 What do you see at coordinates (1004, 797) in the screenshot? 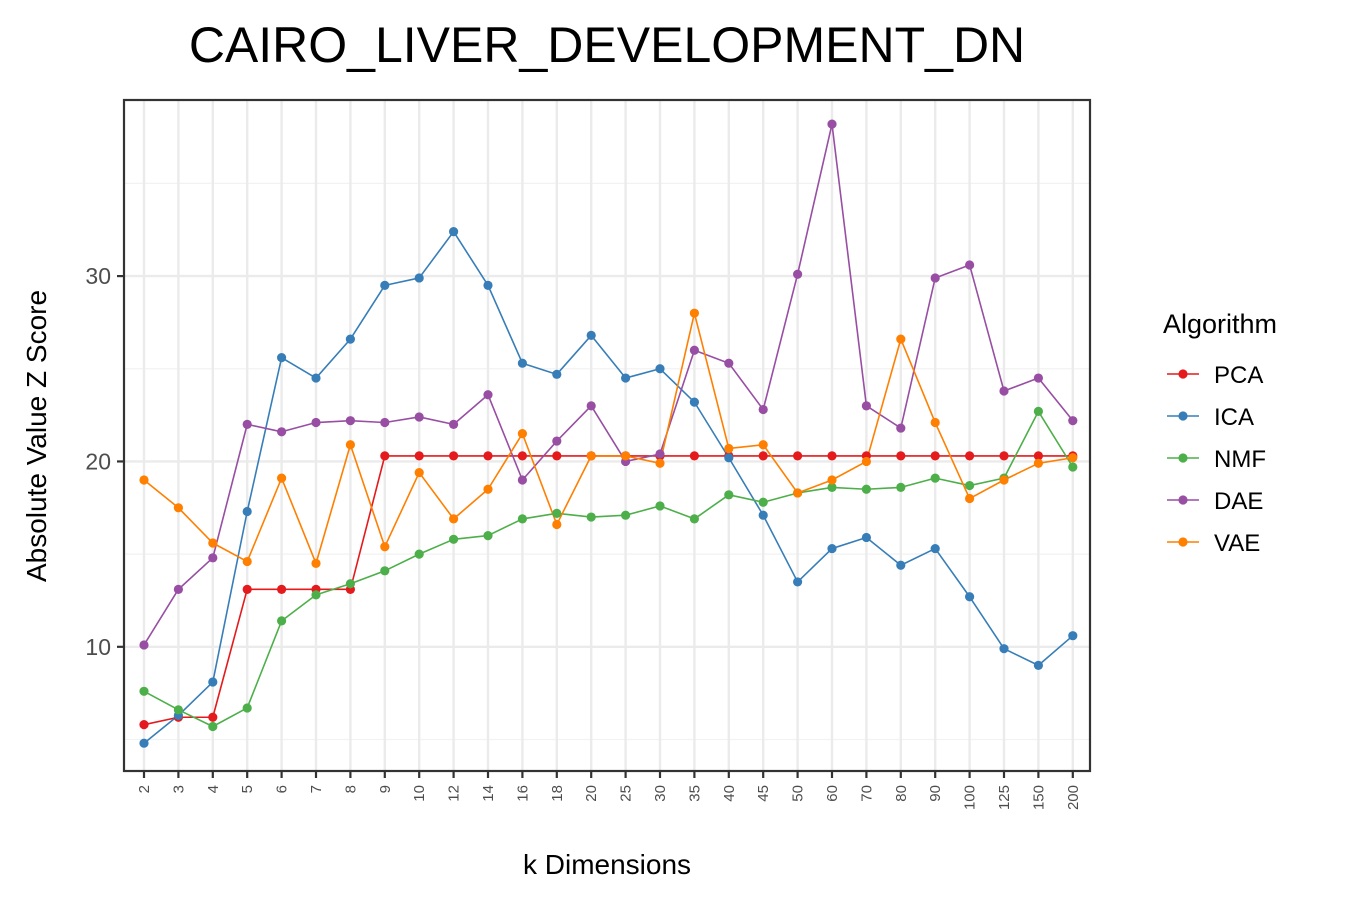
I see `x-tick-label: 125` at bounding box center [1004, 797].